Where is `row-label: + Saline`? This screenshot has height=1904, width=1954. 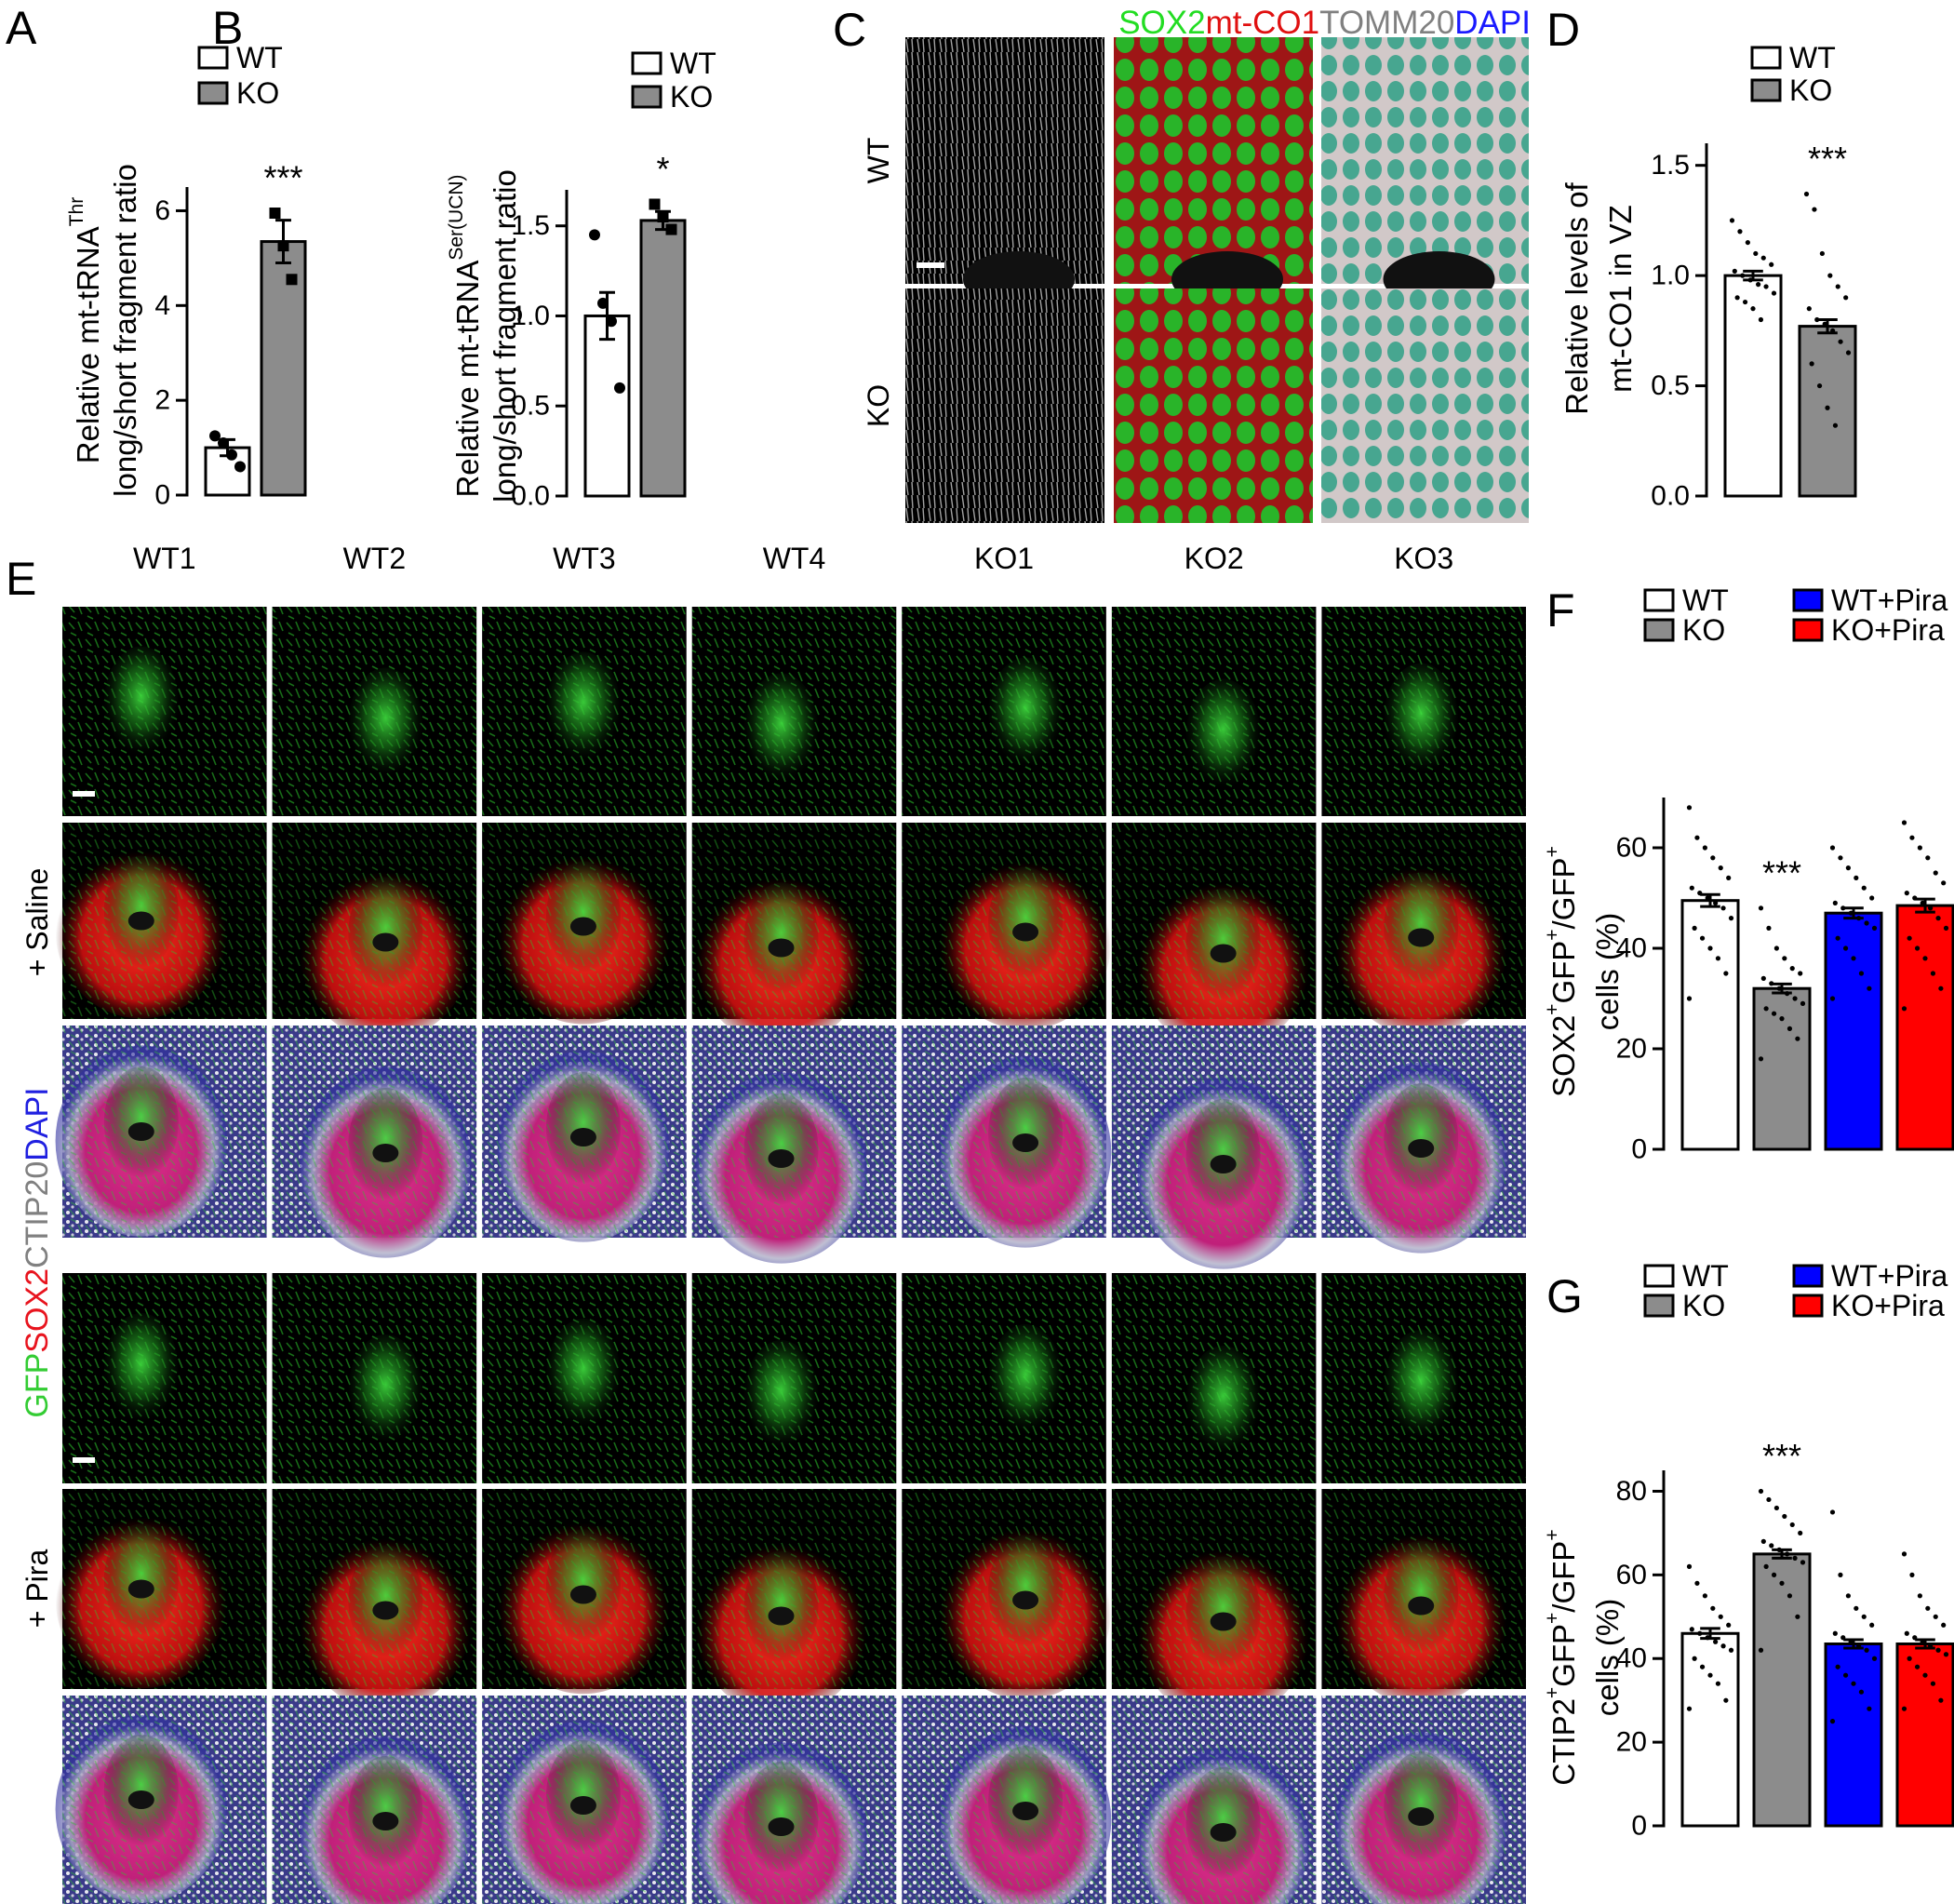
row-label: + Saline is located at coordinates (37, 922).